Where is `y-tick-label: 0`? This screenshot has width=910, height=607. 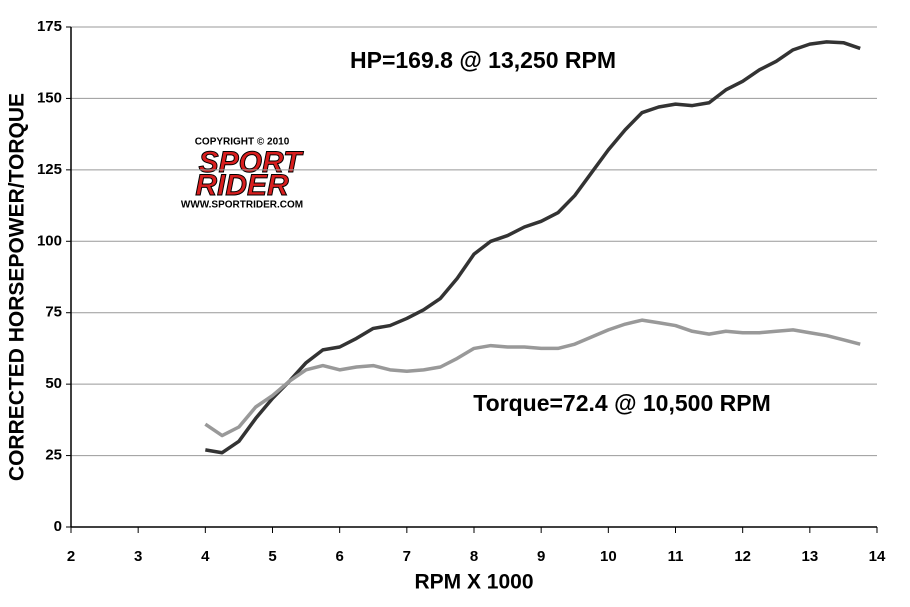
y-tick-label: 0 is located at coordinates (58, 526).